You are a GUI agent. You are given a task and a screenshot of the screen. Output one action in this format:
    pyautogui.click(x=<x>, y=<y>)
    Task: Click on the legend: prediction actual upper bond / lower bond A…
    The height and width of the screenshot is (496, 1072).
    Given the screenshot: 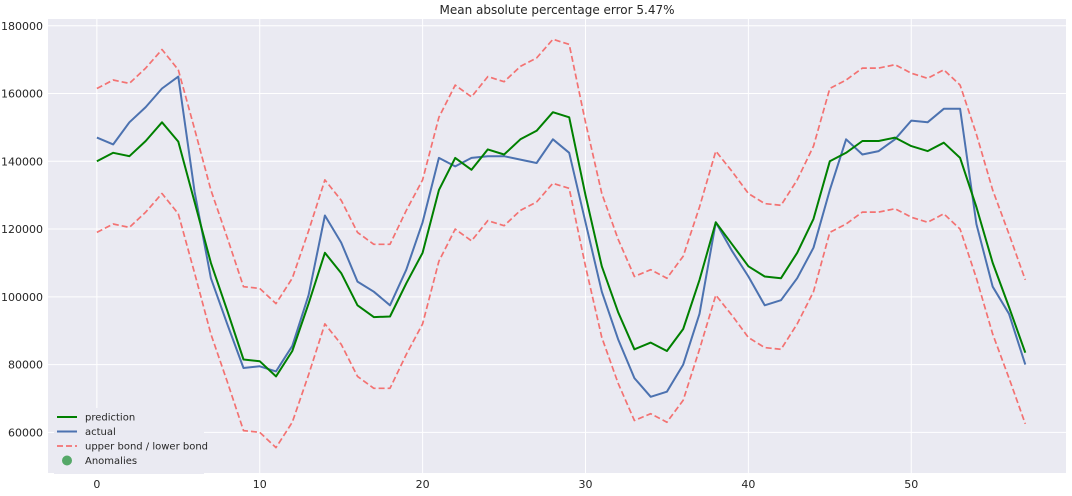 What is the action you would take?
    pyautogui.click(x=131, y=441)
    